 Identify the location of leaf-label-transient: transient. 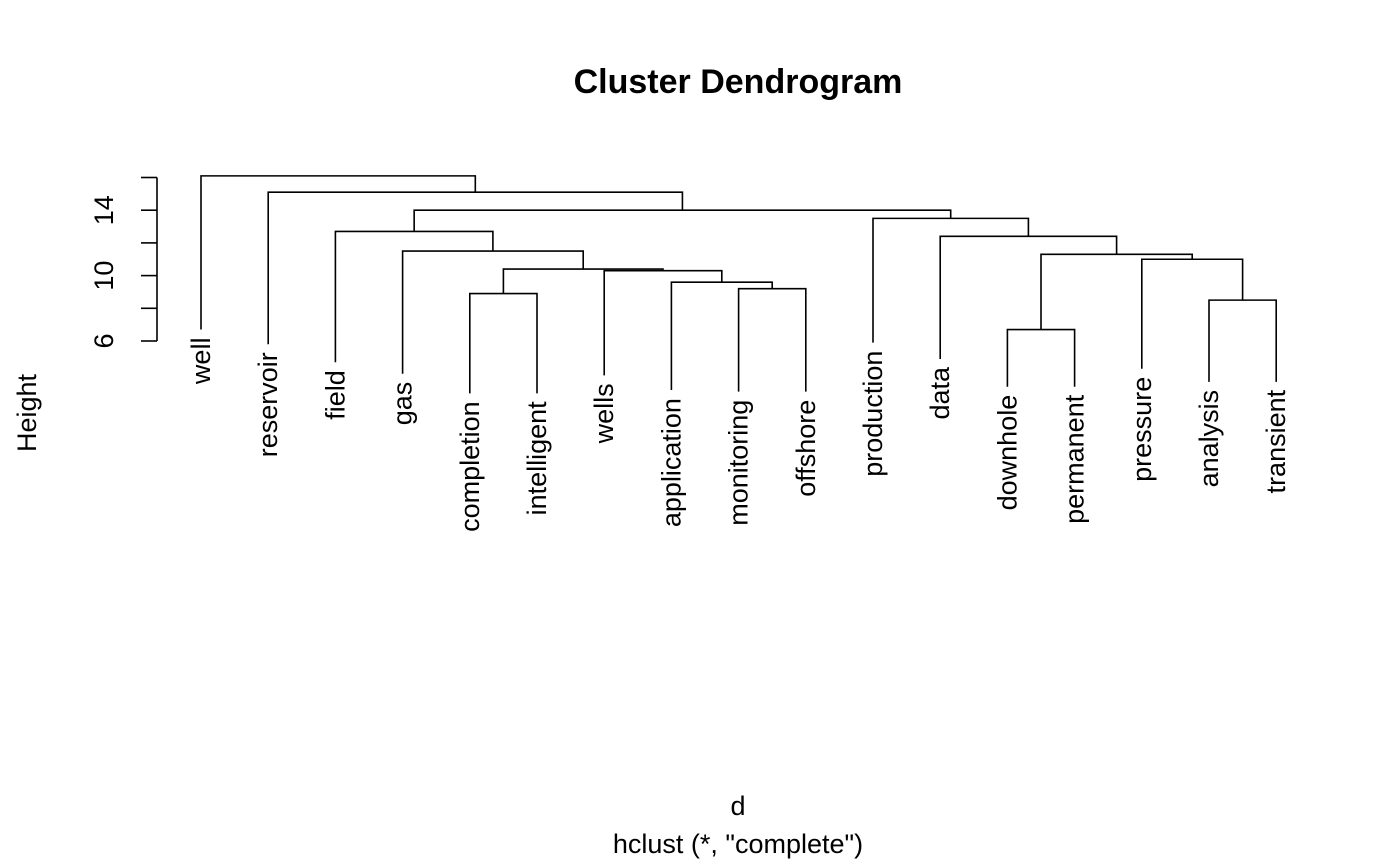
(1276, 441).